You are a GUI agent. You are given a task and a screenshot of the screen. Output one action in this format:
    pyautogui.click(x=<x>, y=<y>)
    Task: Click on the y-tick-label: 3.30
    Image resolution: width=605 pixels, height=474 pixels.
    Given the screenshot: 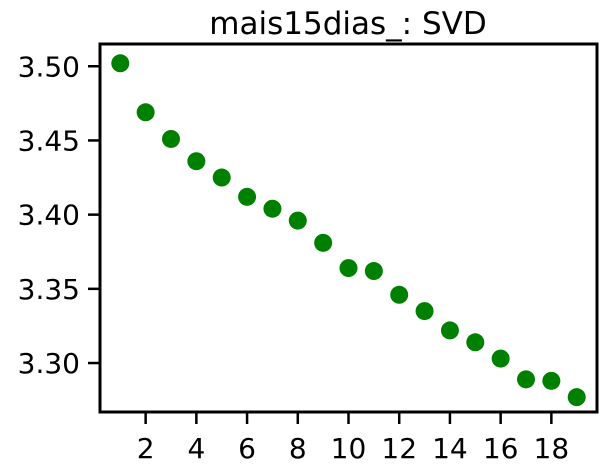 What is the action you would take?
    pyautogui.click(x=49, y=363)
    